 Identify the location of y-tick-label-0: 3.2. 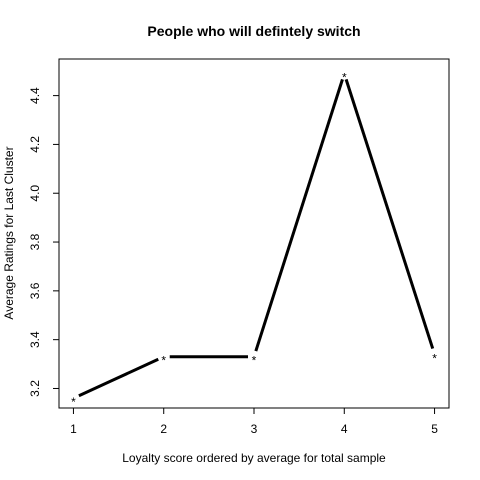
(35, 388).